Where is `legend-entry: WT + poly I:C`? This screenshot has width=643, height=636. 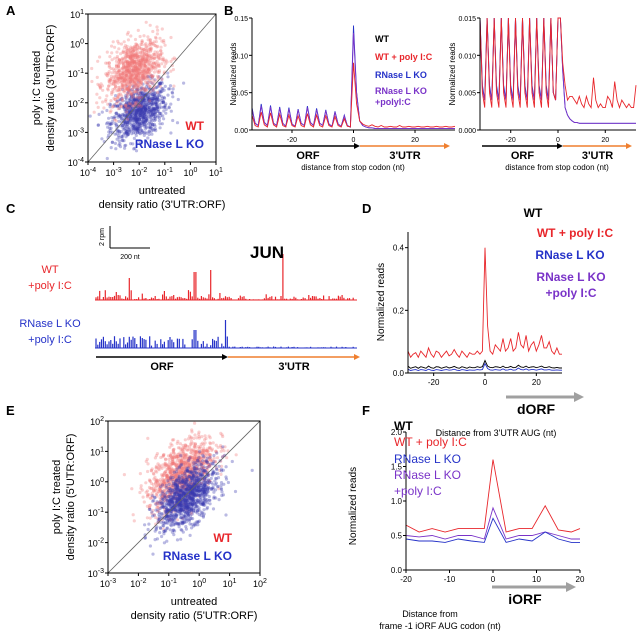
legend-entry: WT + poly I:C is located at coordinates (404, 57).